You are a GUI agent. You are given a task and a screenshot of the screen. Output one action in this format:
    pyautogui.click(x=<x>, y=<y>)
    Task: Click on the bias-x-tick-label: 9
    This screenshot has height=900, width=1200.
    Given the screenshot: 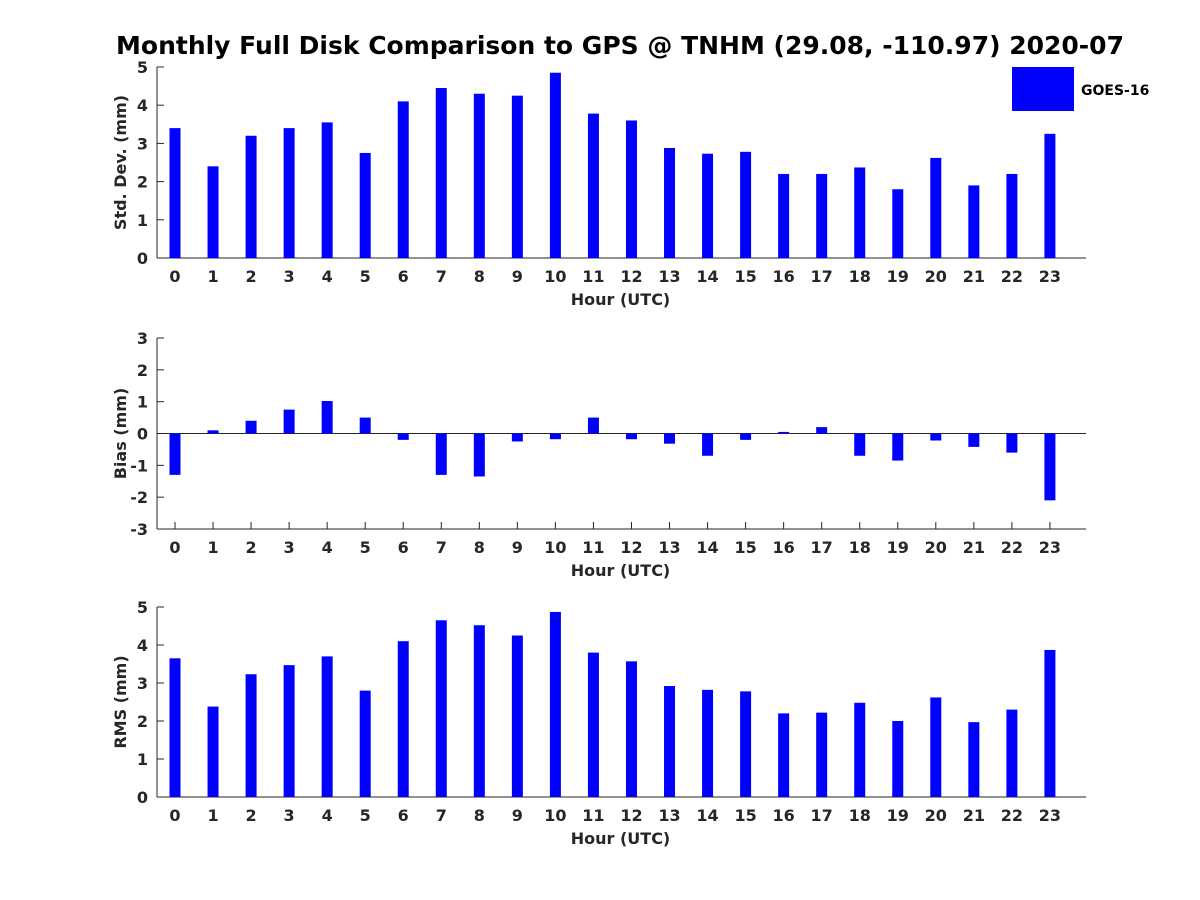 What is the action you would take?
    pyautogui.click(x=517, y=547)
    